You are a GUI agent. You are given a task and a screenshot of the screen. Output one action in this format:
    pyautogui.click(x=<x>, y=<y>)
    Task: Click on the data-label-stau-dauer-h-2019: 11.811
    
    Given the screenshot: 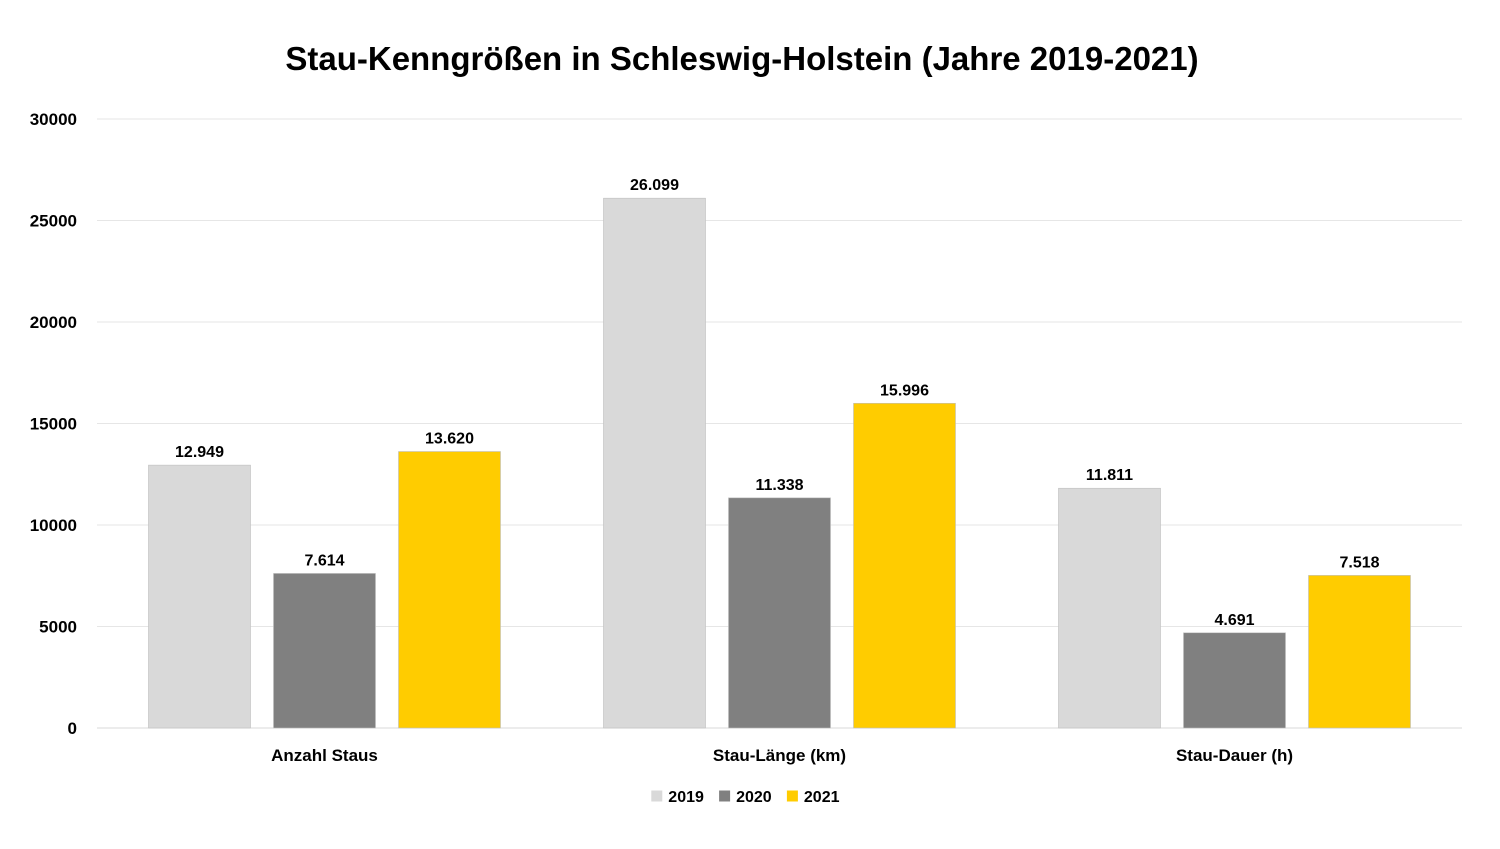 What is the action you would take?
    pyautogui.click(x=1109, y=475)
    